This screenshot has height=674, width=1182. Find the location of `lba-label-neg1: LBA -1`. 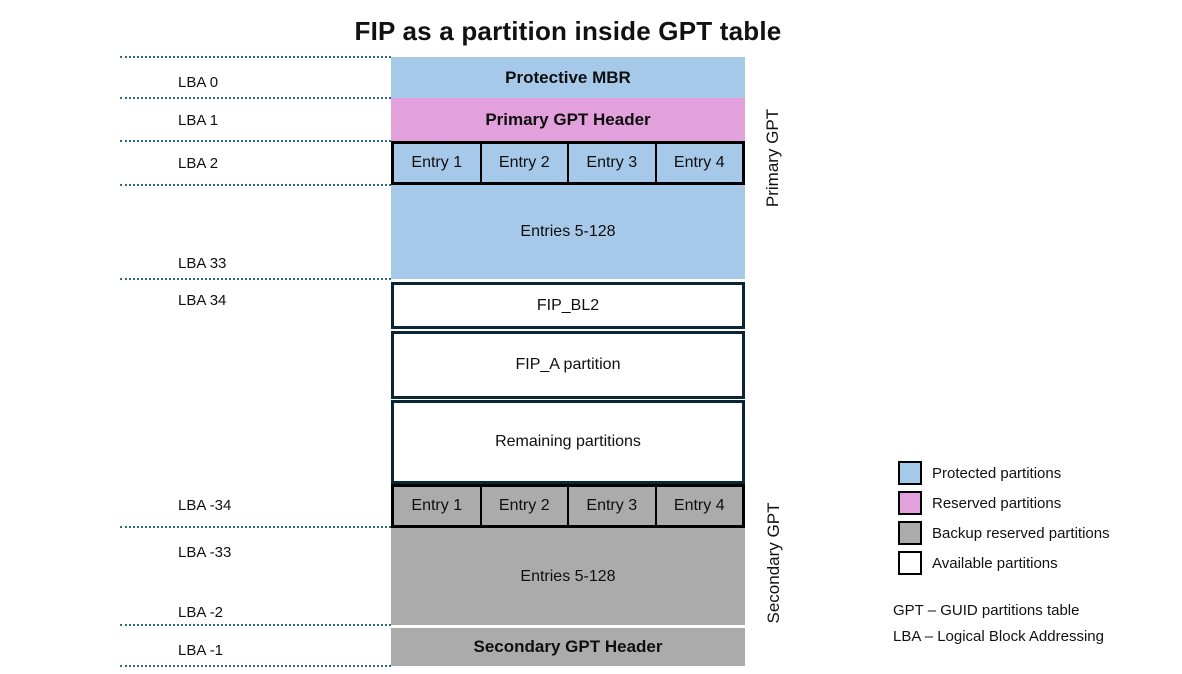

lba-label-neg1: LBA -1 is located at coordinates (201, 650).